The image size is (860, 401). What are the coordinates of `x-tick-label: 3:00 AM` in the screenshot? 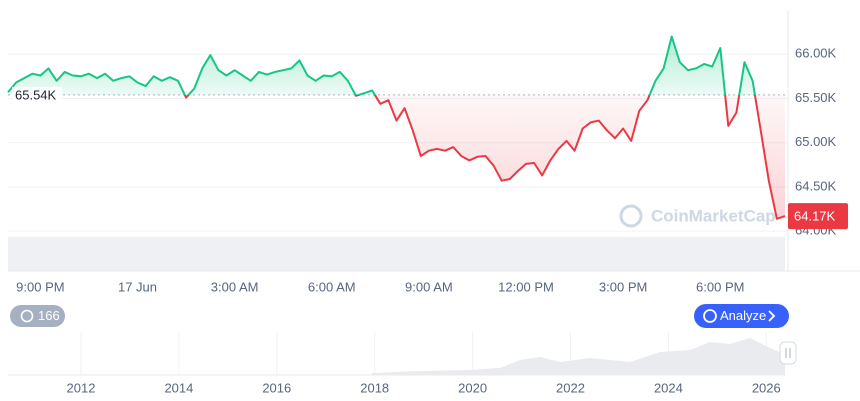 It's located at (235, 286).